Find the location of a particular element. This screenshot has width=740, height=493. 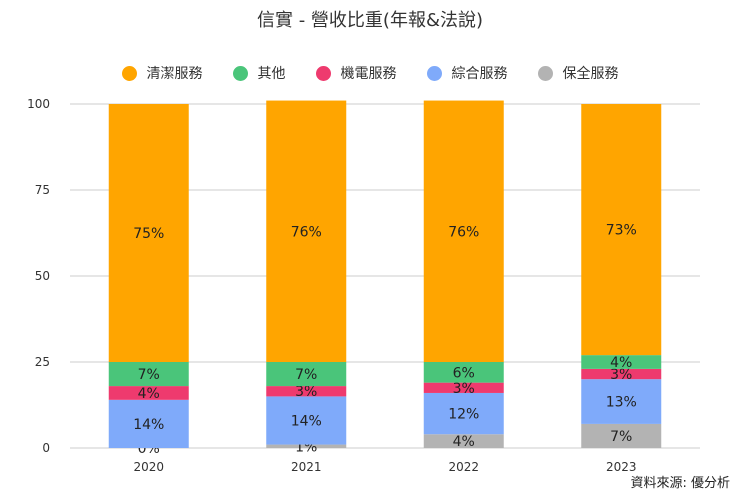

legend-item-security: 保全服務 is located at coordinates (578, 73).